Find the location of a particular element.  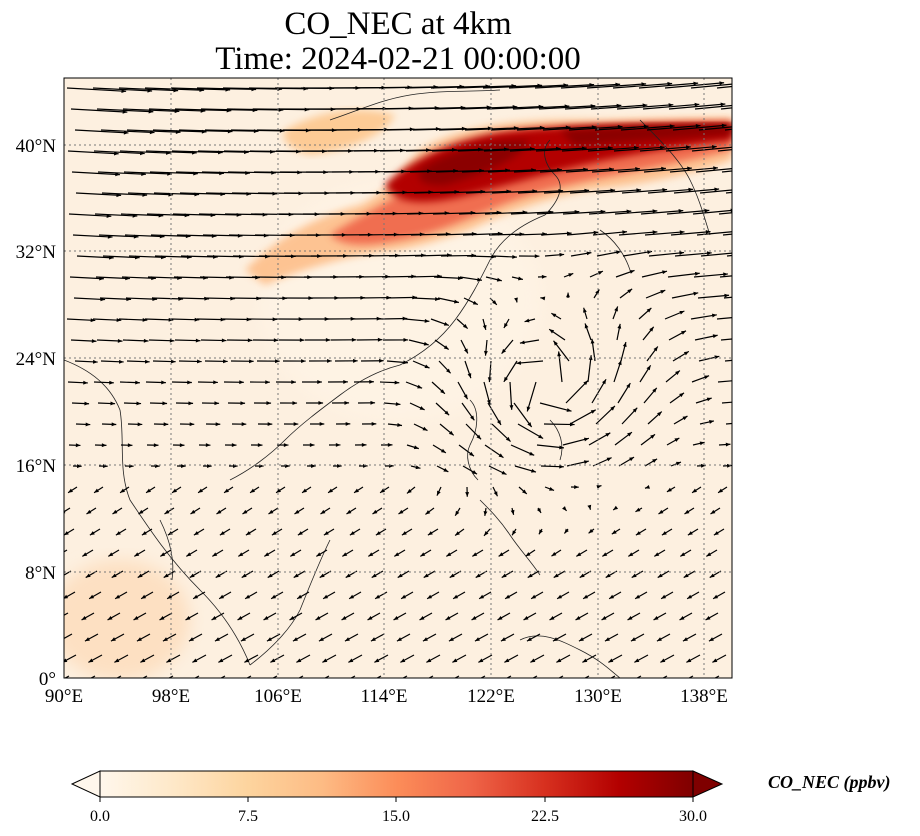

lat-tick-label: 32°N is located at coordinates (36, 252).